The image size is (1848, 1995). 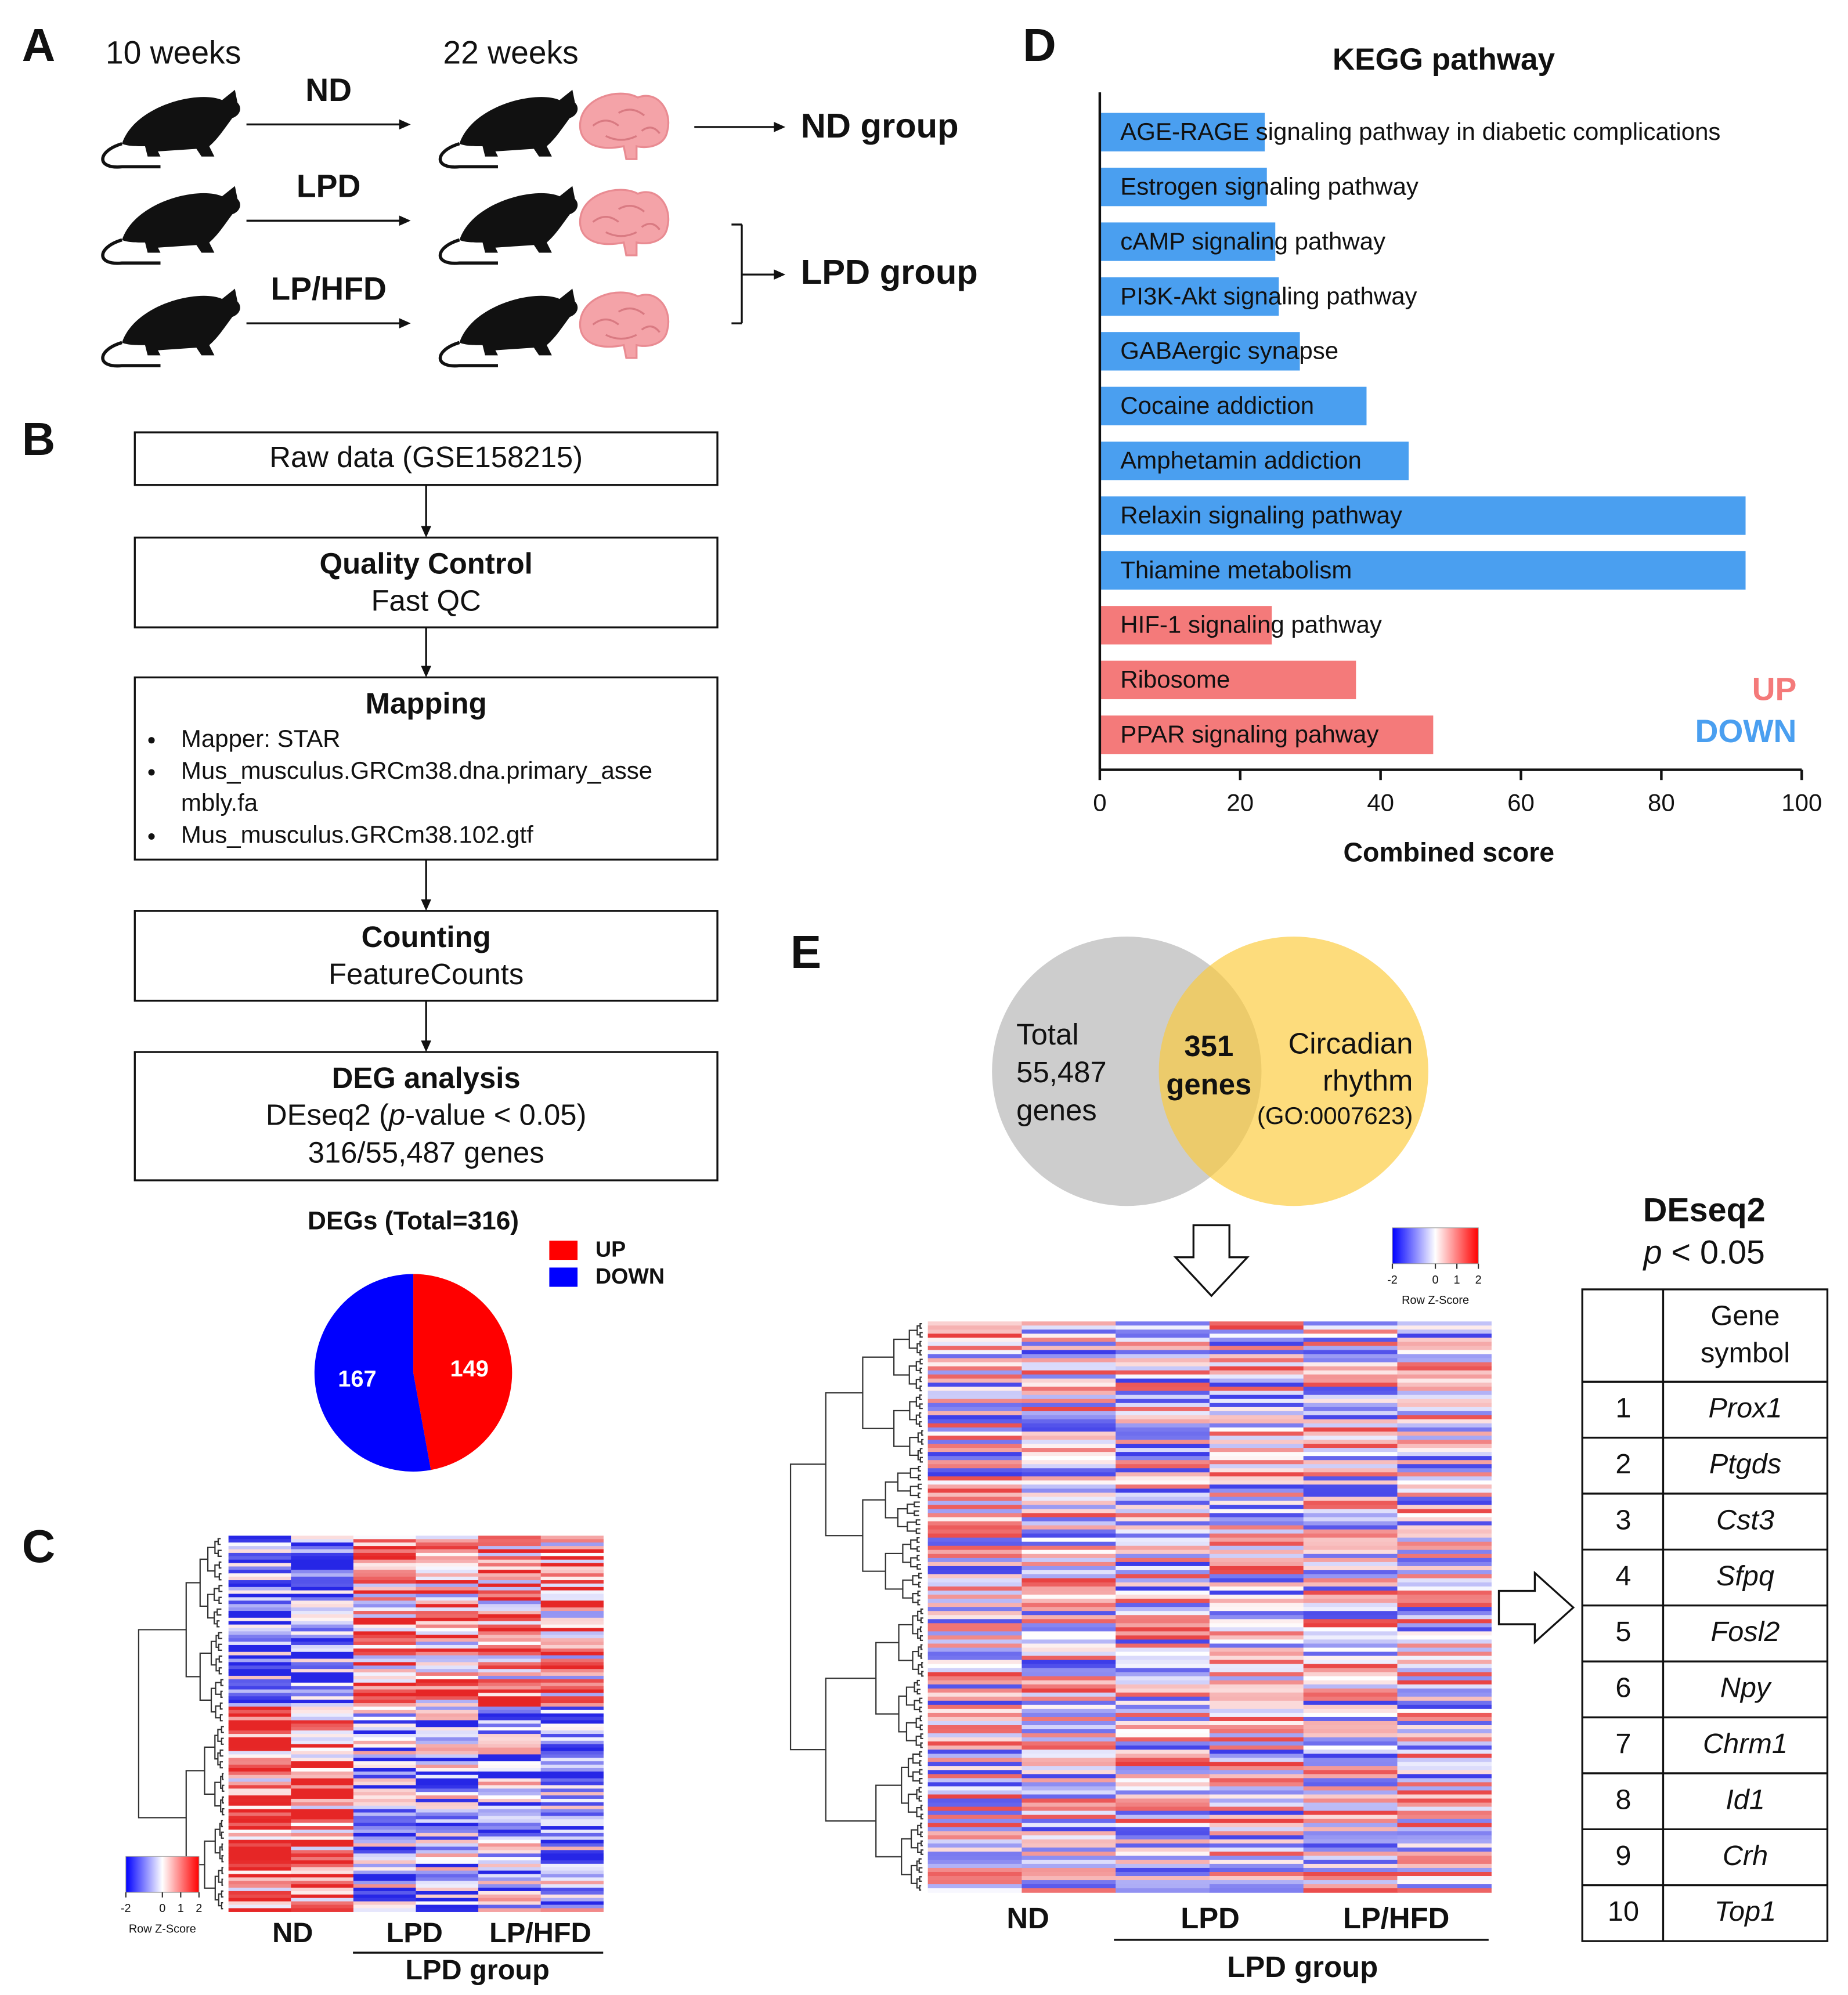 I want to click on table-cell: 4, so click(x=1623, y=1576).